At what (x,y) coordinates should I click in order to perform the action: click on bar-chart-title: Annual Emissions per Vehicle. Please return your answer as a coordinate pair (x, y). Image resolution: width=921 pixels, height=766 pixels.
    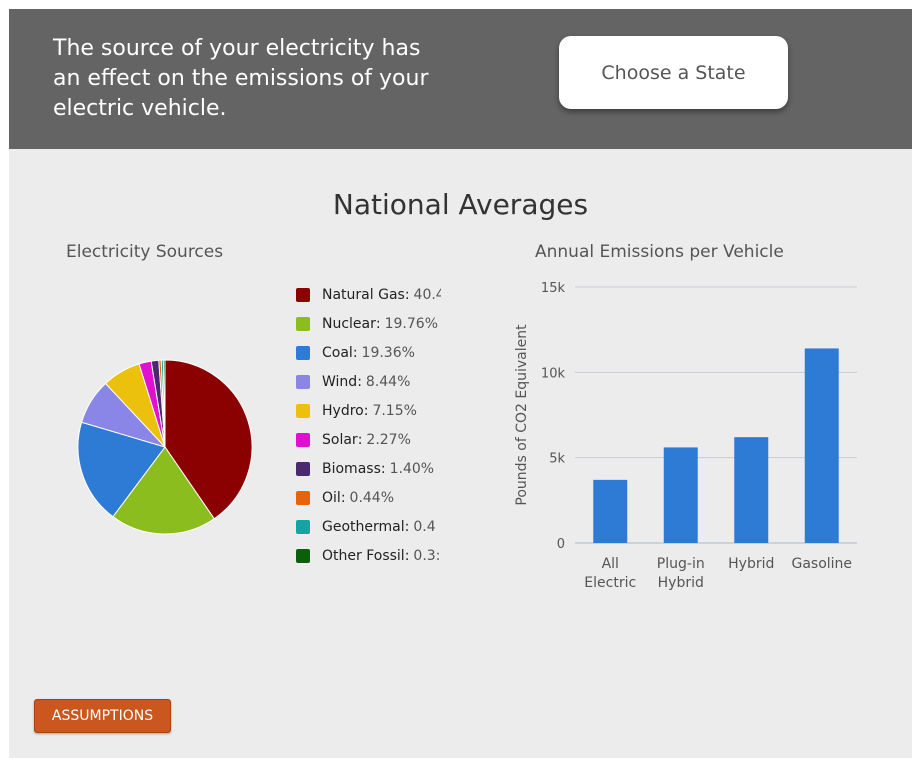
    Looking at the image, I should click on (659, 252).